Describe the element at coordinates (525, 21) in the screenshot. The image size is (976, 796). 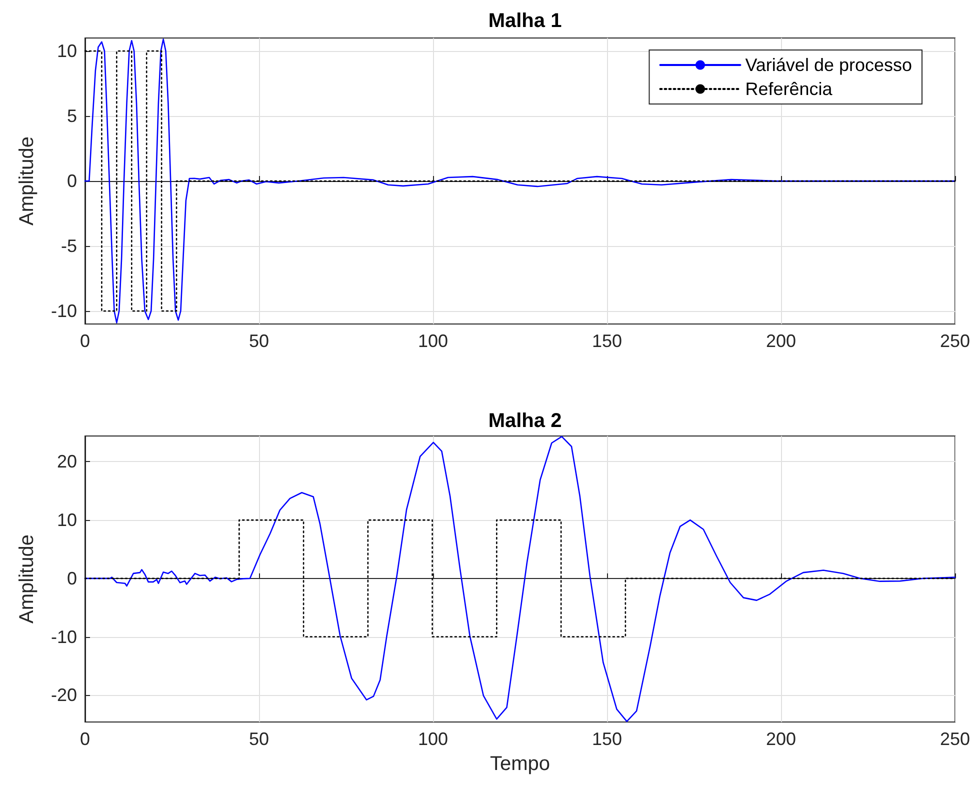
I see `chart-title: Malha 1` at that location.